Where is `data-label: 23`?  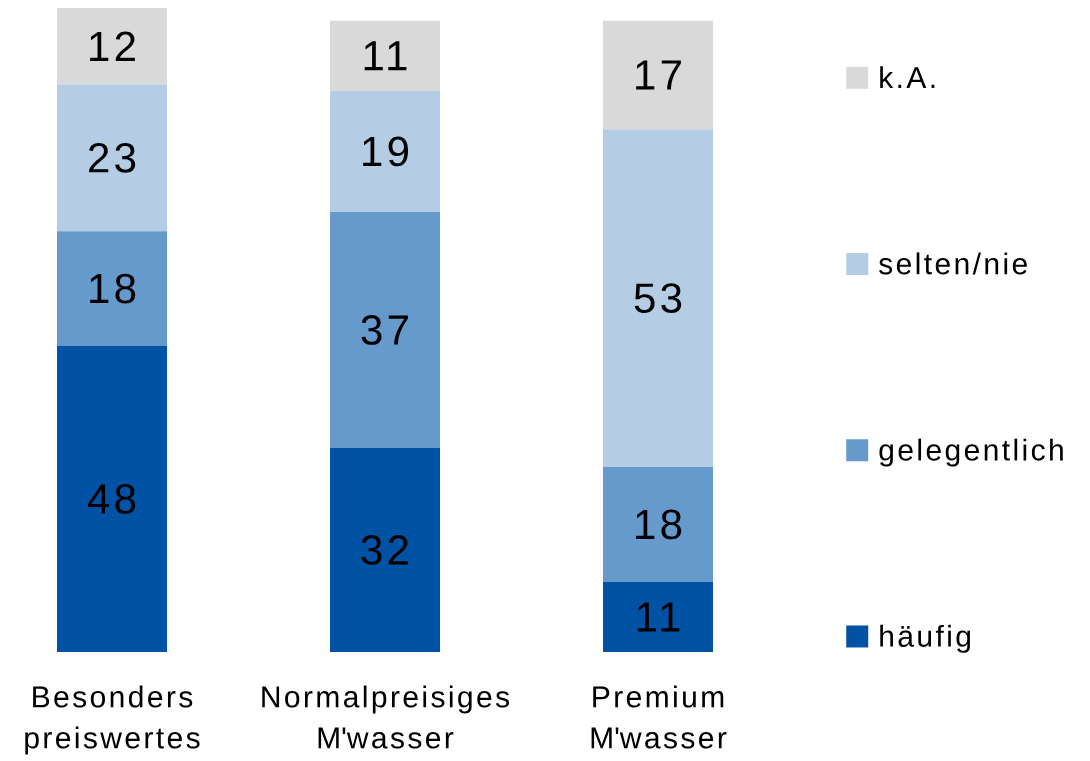 data-label: 23 is located at coordinates (112, 157).